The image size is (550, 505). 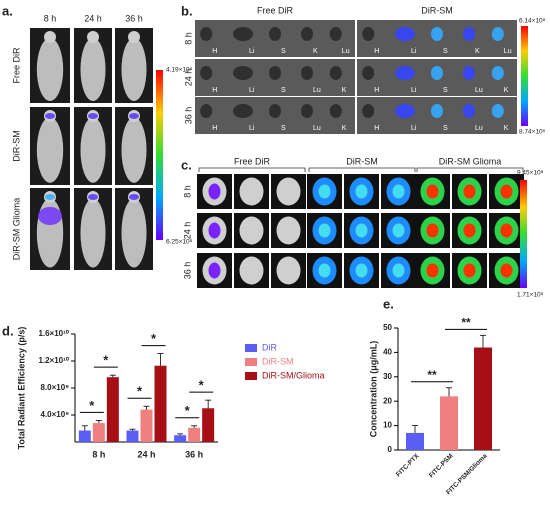 What do you see at coordinates (252, 169) in the screenshot?
I see `bracket` at bounding box center [252, 169].